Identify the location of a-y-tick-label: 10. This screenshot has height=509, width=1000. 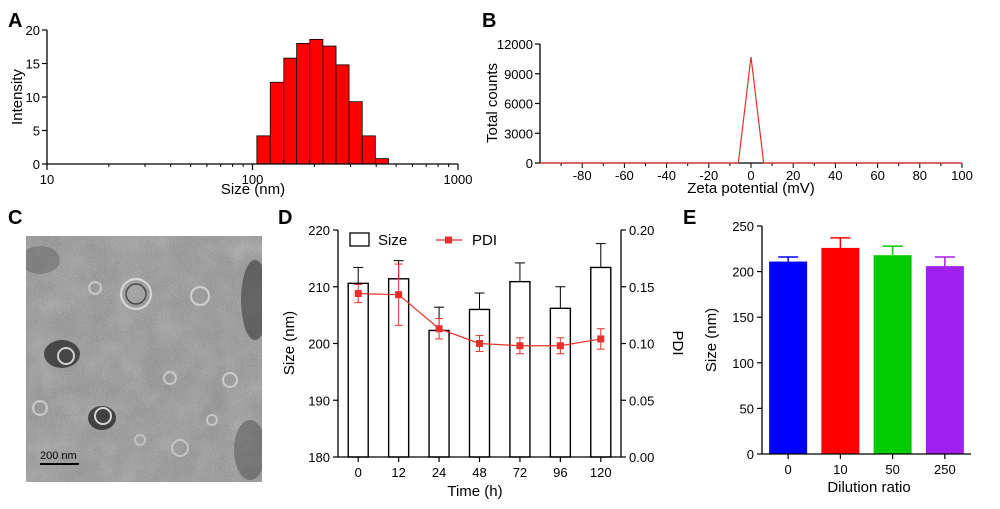
(33, 97).